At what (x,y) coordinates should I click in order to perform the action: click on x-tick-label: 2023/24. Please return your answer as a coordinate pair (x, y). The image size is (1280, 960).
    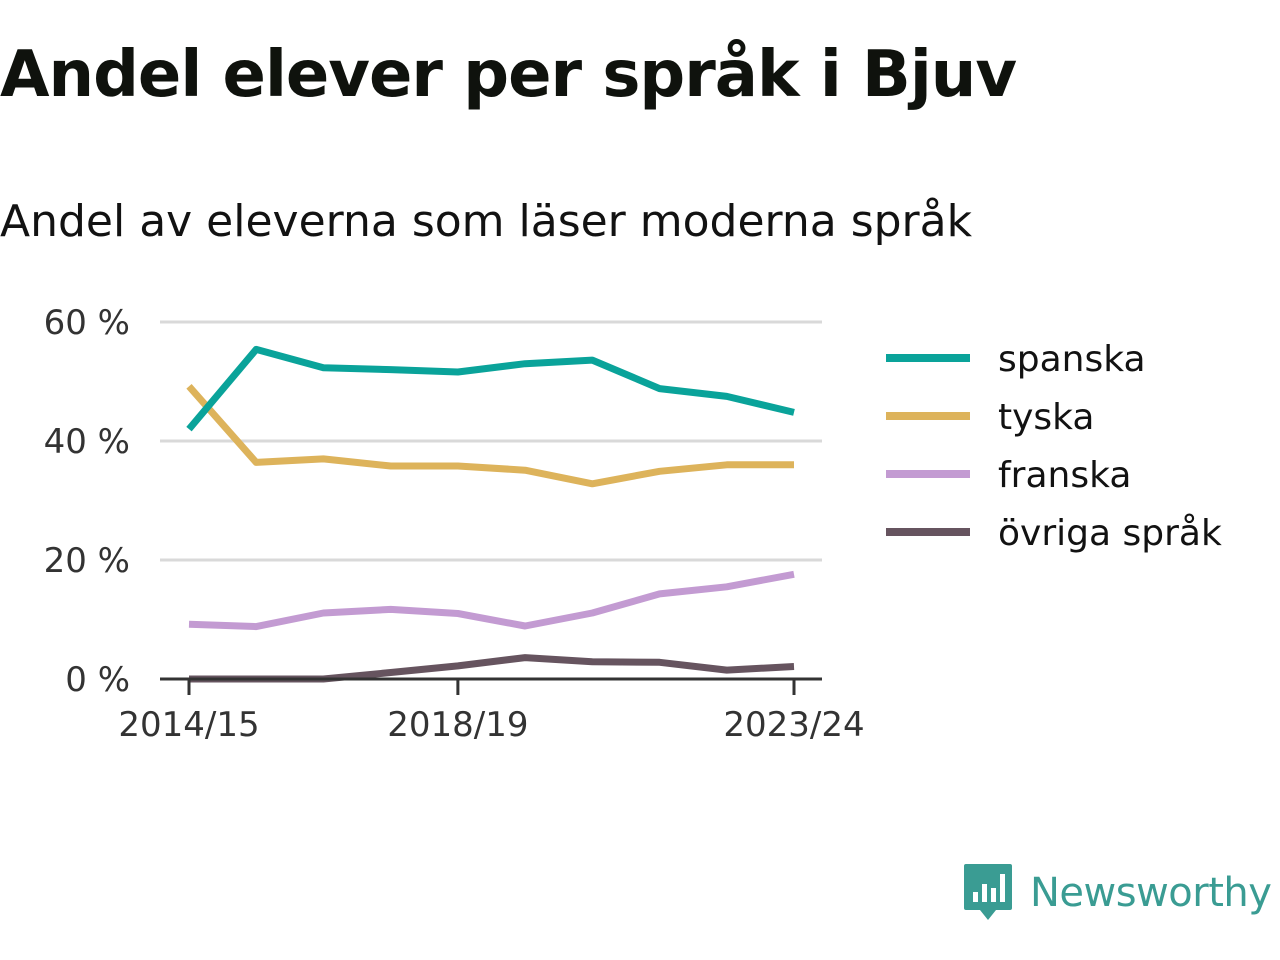
    Looking at the image, I should click on (793, 725).